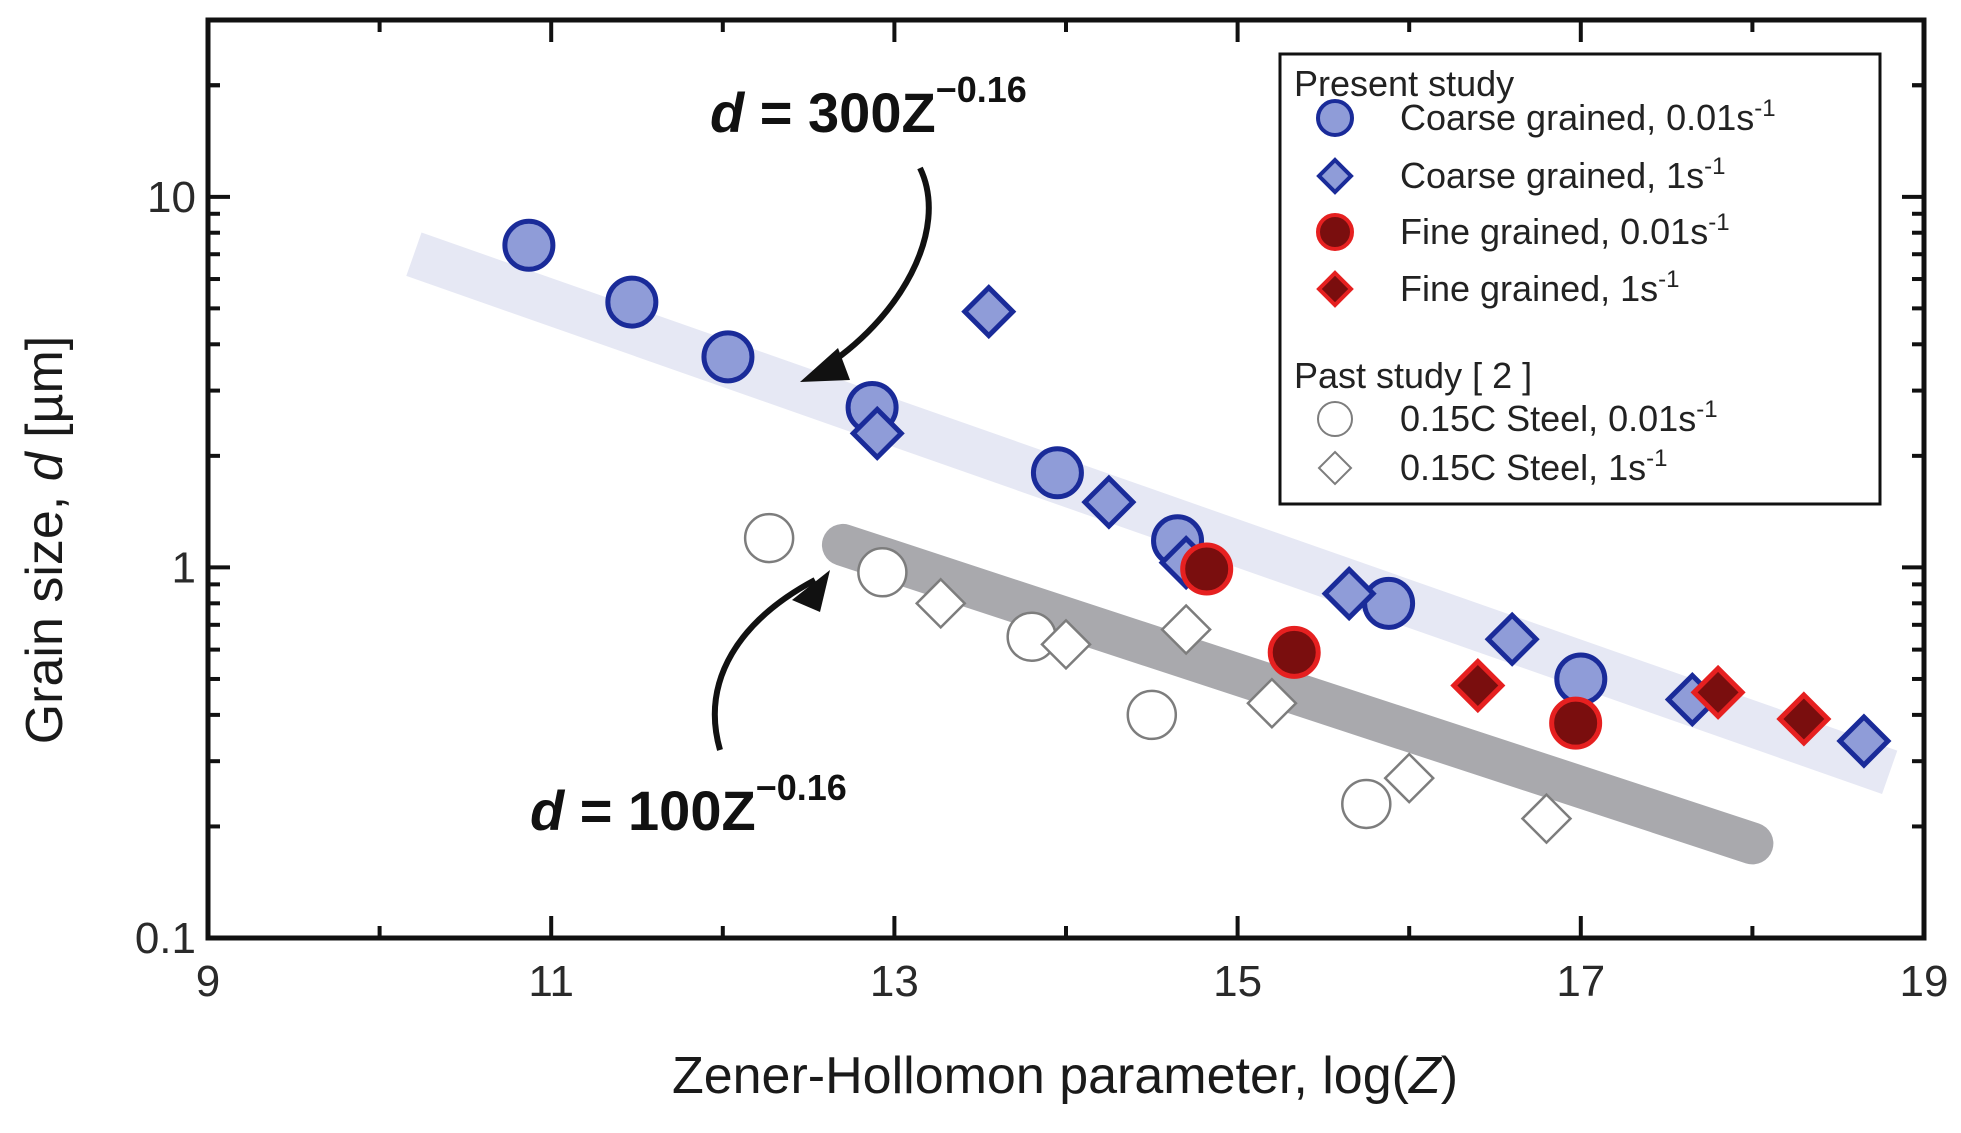  Describe the element at coordinates (551, 981) in the screenshot. I see `x-tick-label: 11` at that location.